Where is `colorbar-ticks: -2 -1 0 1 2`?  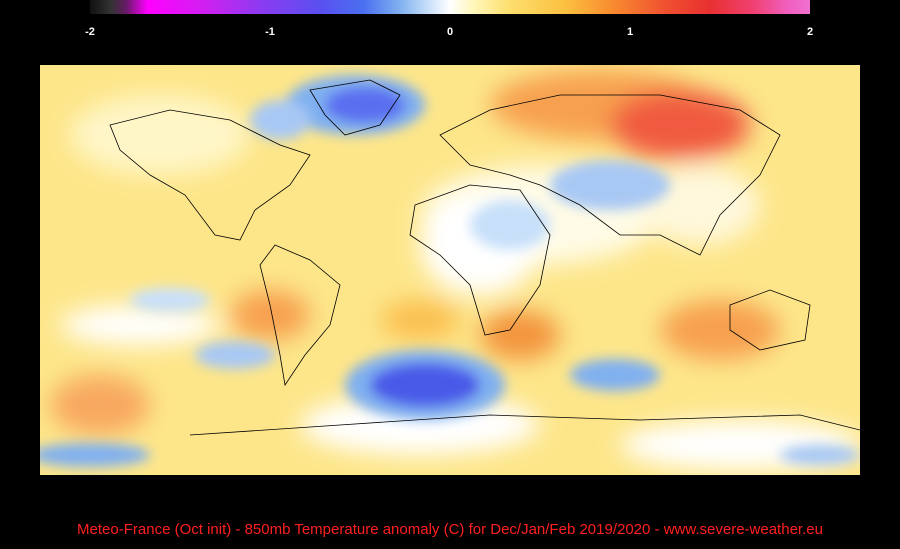 colorbar-ticks: -2 -1 0 1 2 is located at coordinates (450, 34).